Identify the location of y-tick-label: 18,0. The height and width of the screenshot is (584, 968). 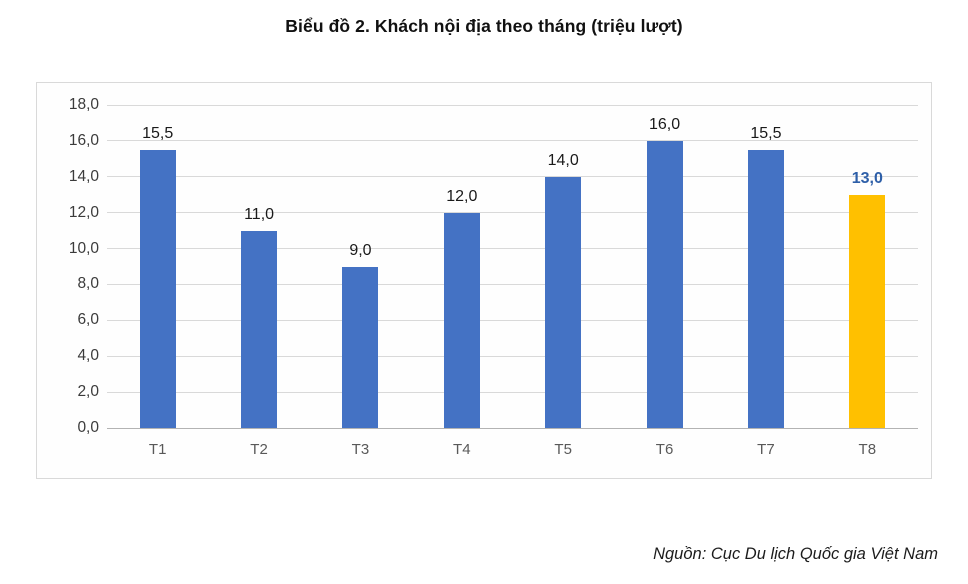
(83, 104).